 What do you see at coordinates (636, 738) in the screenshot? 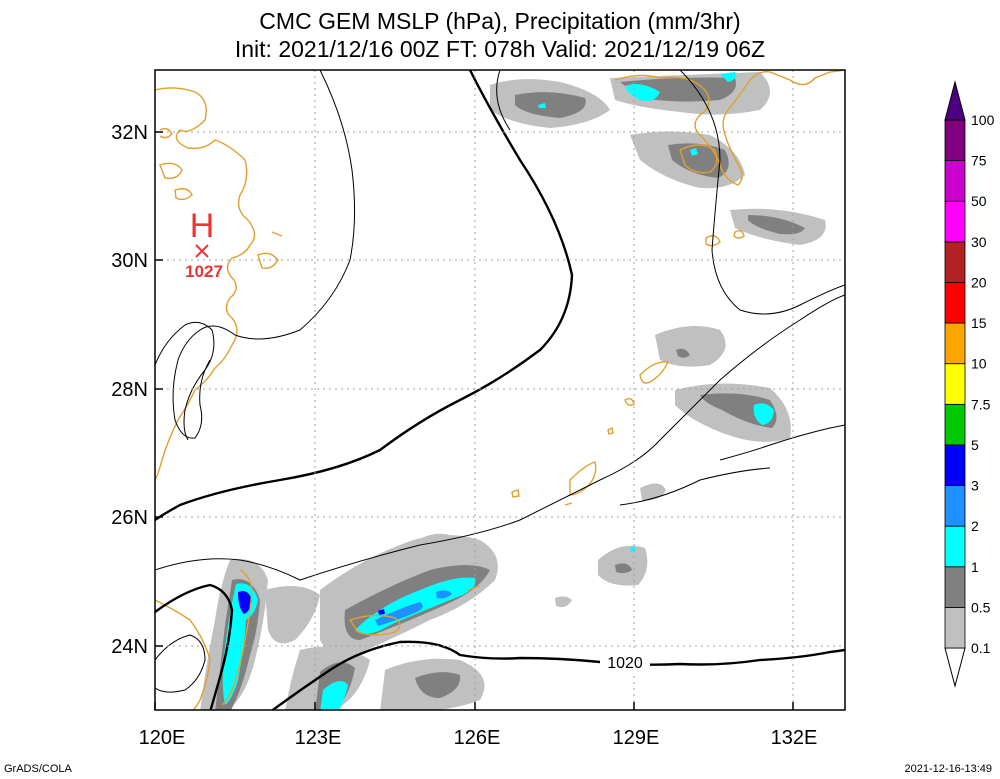
I see `lon-label: 129E` at bounding box center [636, 738].